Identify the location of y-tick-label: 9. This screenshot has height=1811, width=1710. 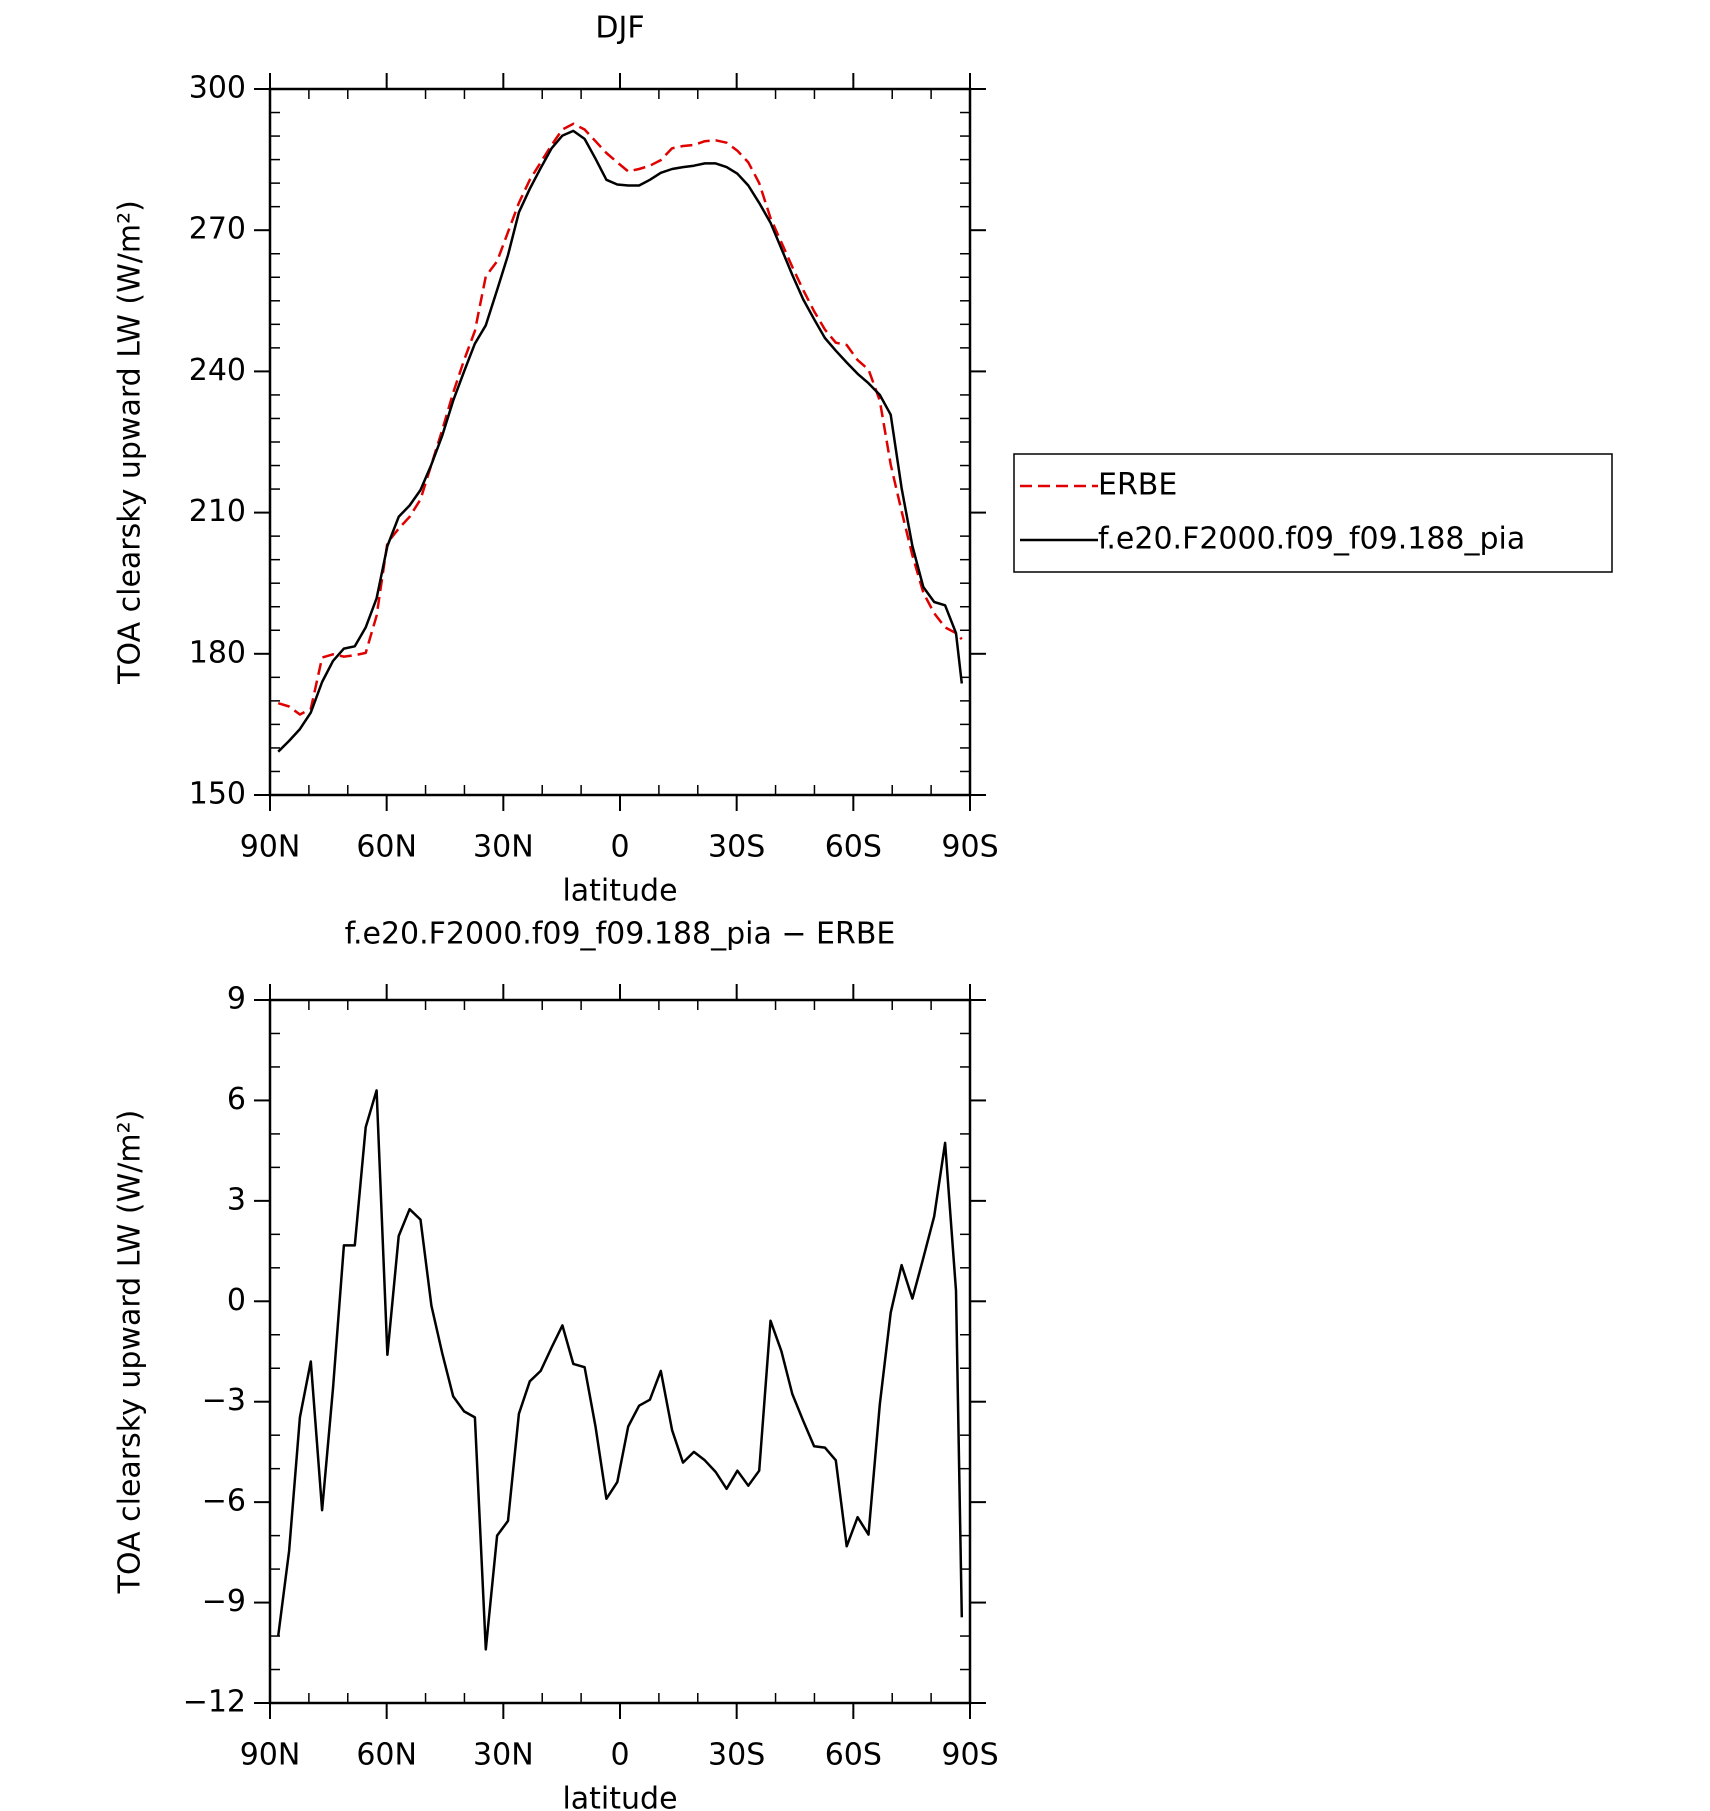
(236, 999).